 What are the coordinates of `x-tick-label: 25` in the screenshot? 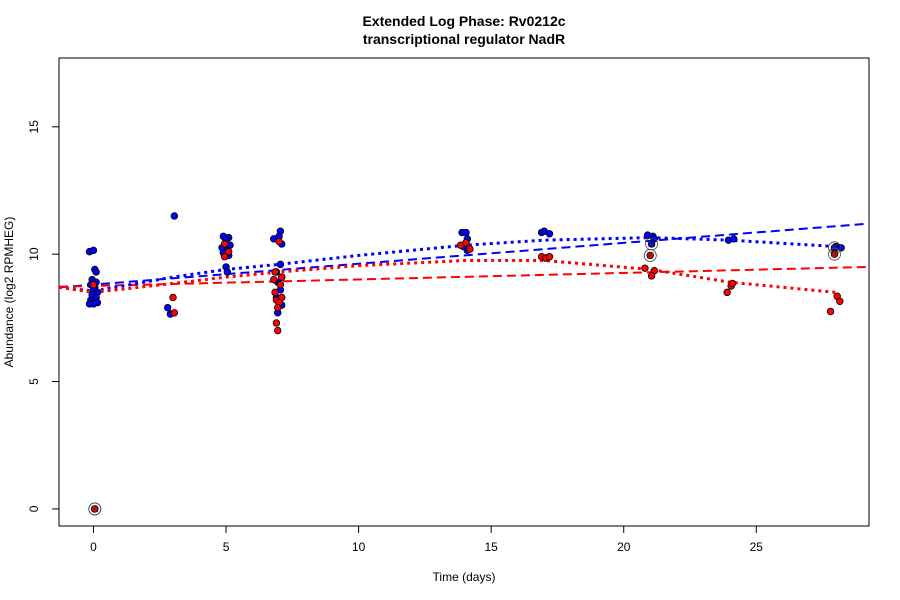 It's located at (757, 547).